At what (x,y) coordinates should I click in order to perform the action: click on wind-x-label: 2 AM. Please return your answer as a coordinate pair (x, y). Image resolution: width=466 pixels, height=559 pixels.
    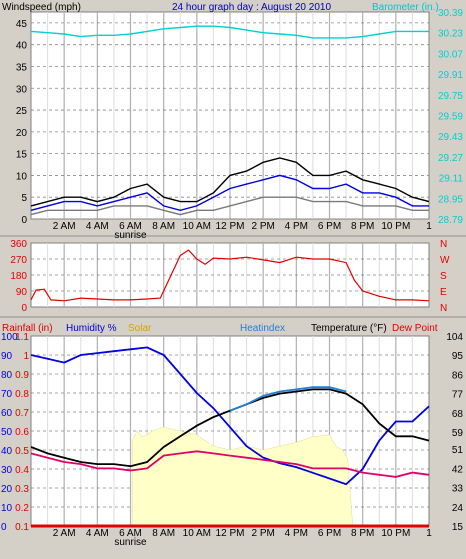
    Looking at the image, I should click on (64, 226).